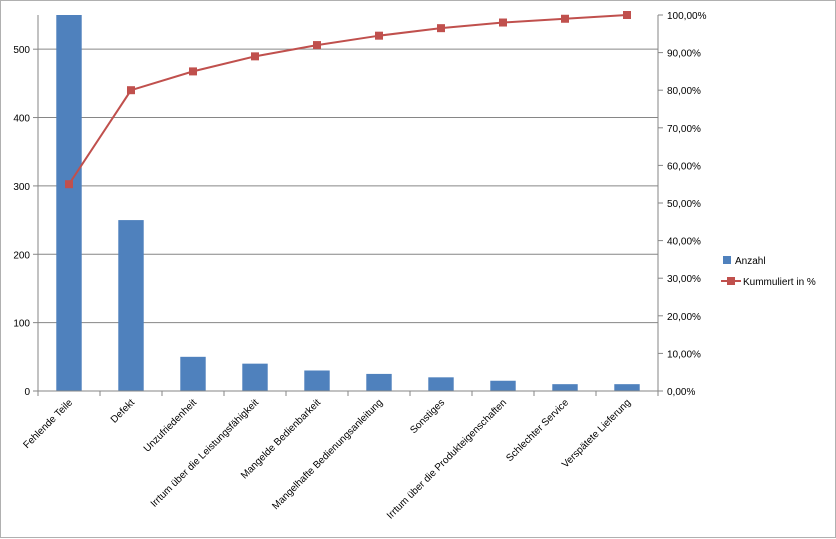 This screenshot has width=836, height=539. Describe the element at coordinates (684, 166) in the screenshot. I see `right-tick-label: 60,00%` at that location.